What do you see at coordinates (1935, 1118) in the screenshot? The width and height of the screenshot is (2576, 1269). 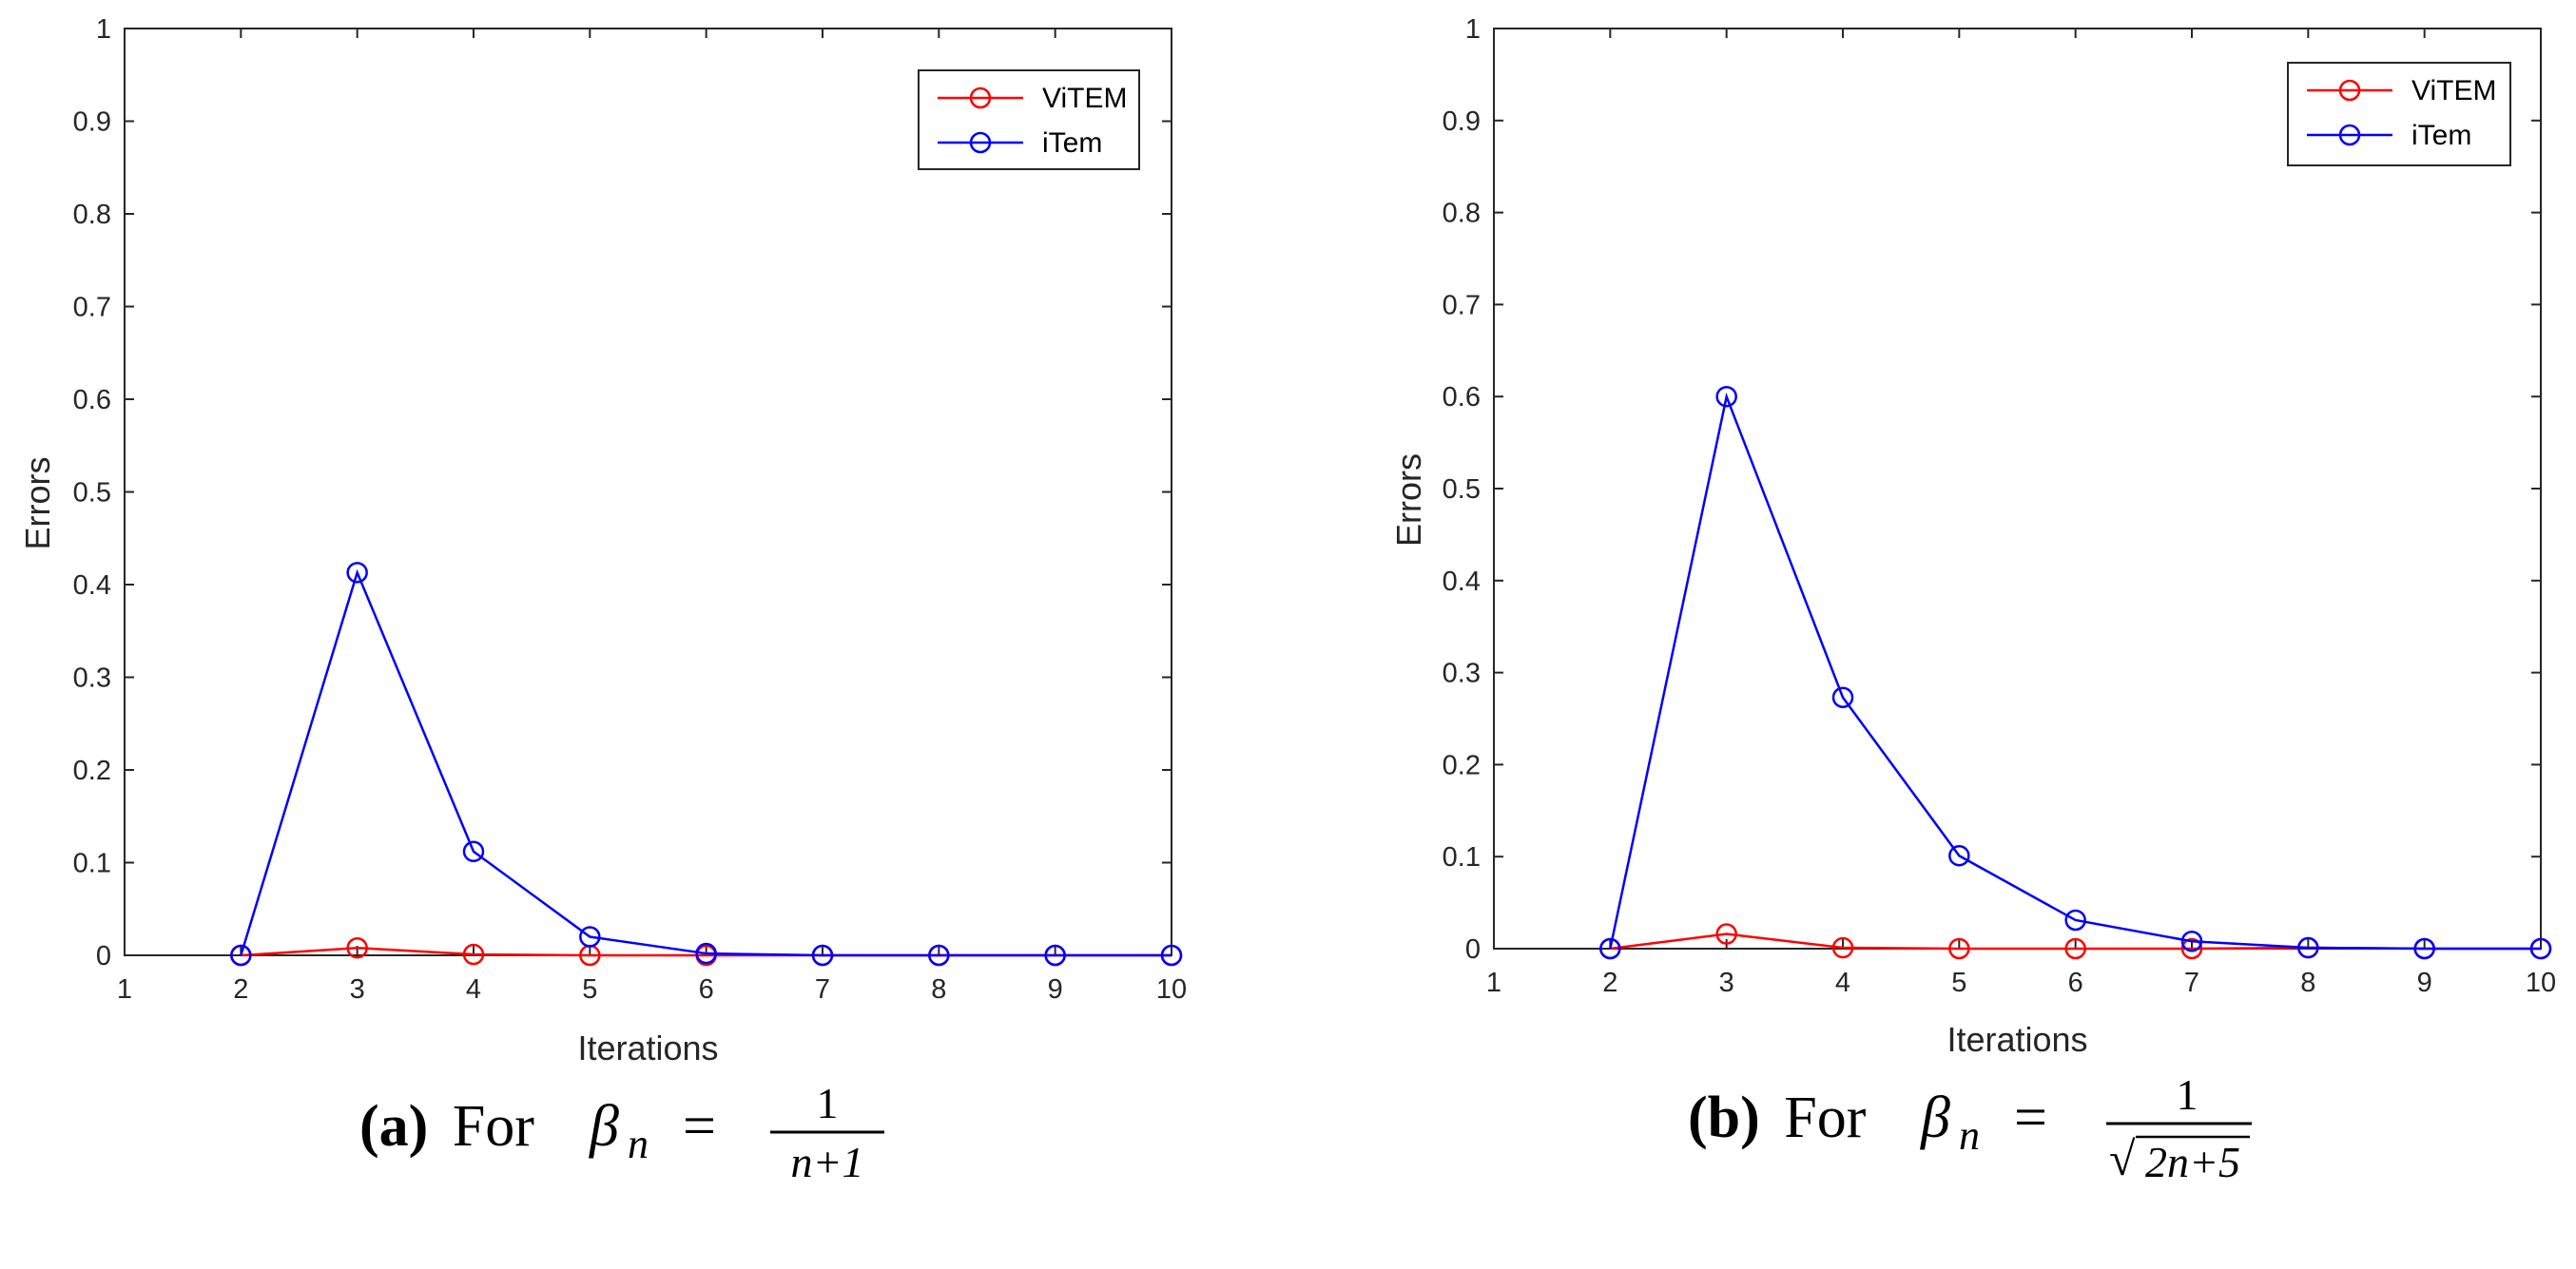 I see `caption-b-symbol: β` at bounding box center [1935, 1118].